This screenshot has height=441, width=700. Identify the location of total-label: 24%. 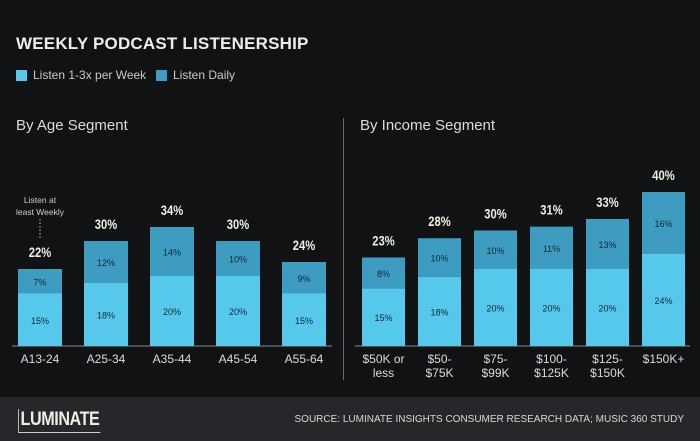
(304, 245).